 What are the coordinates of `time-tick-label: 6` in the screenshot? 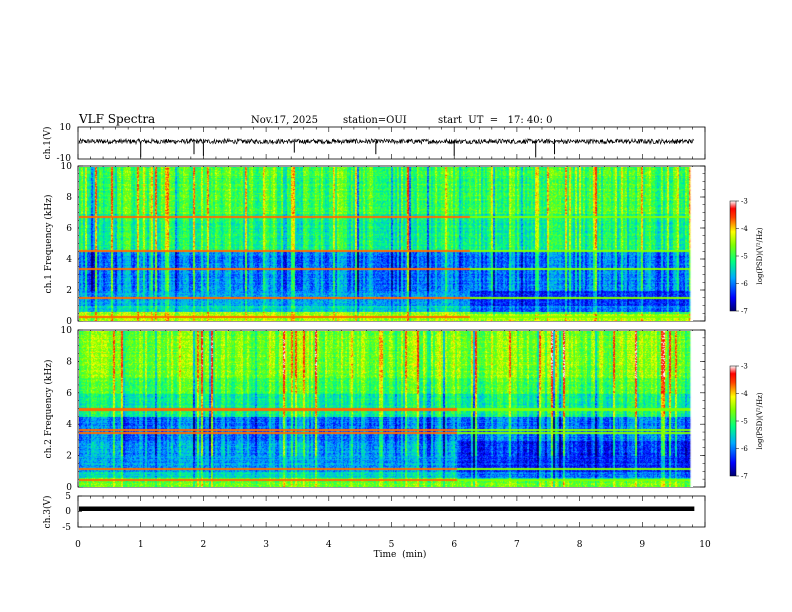 It's located at (454, 545).